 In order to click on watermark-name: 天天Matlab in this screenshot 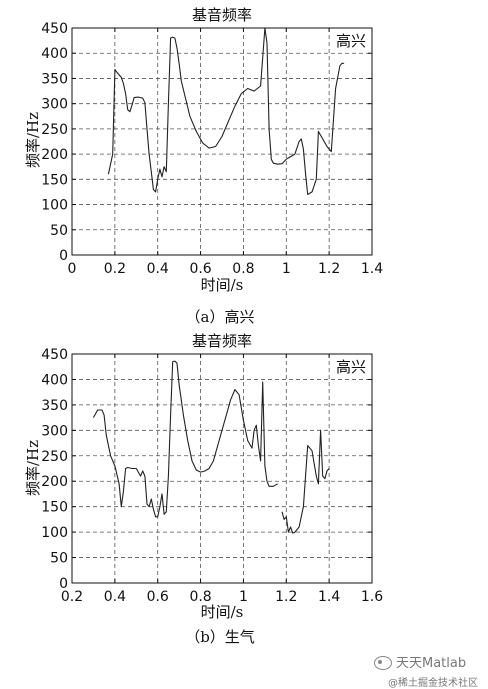, I will do `click(431, 663)`.